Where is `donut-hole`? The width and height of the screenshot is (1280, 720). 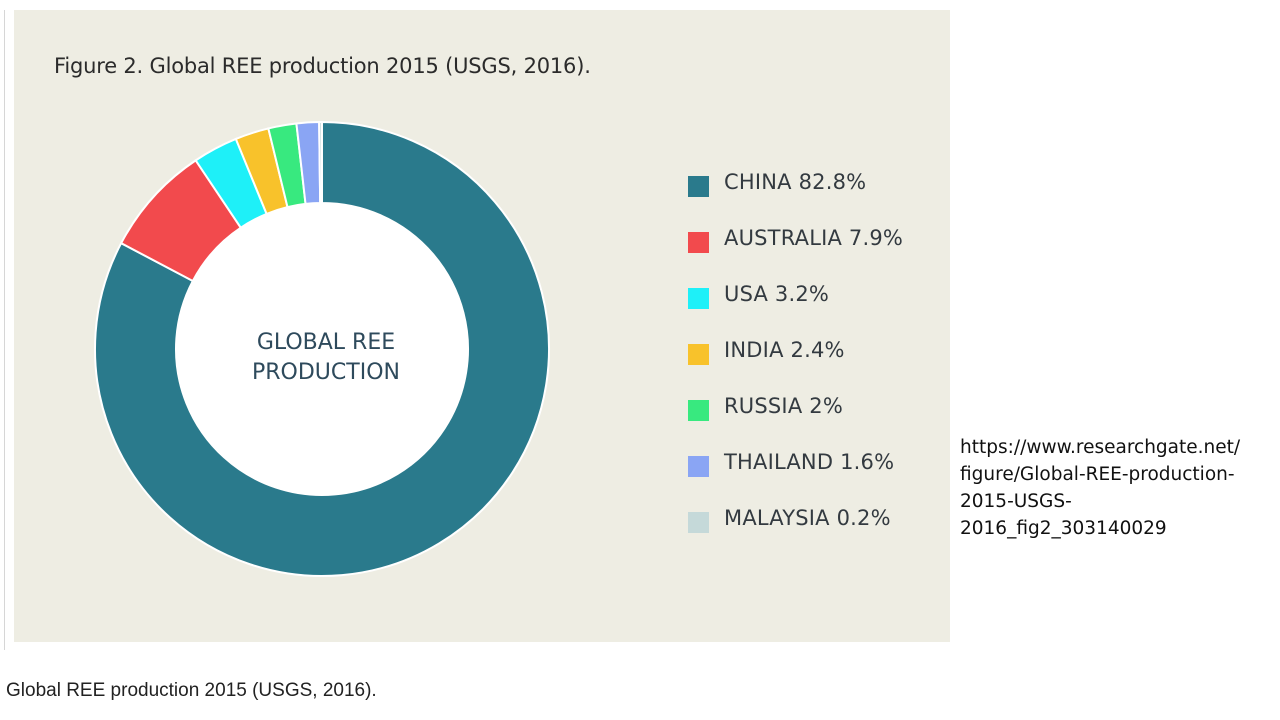
donut-hole is located at coordinates (322, 349).